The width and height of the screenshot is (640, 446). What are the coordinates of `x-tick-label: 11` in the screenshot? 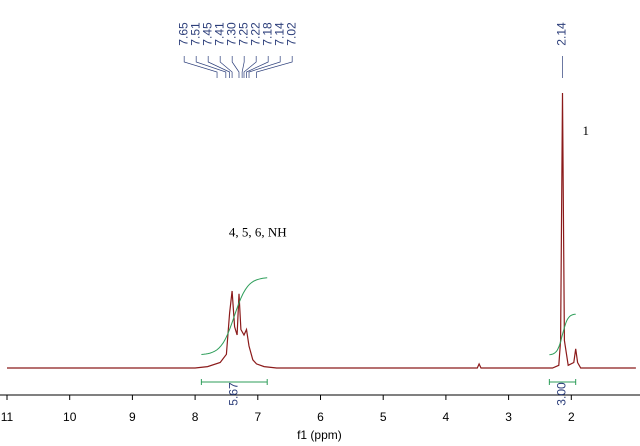 It's located at (7, 417).